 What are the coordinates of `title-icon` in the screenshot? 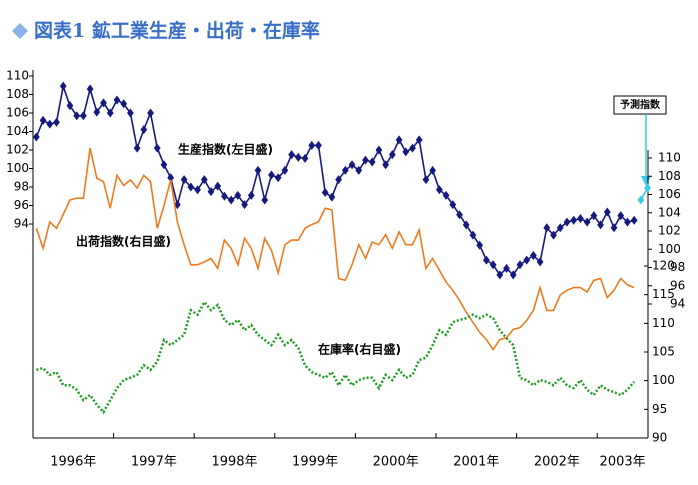 It's located at (20, 31).